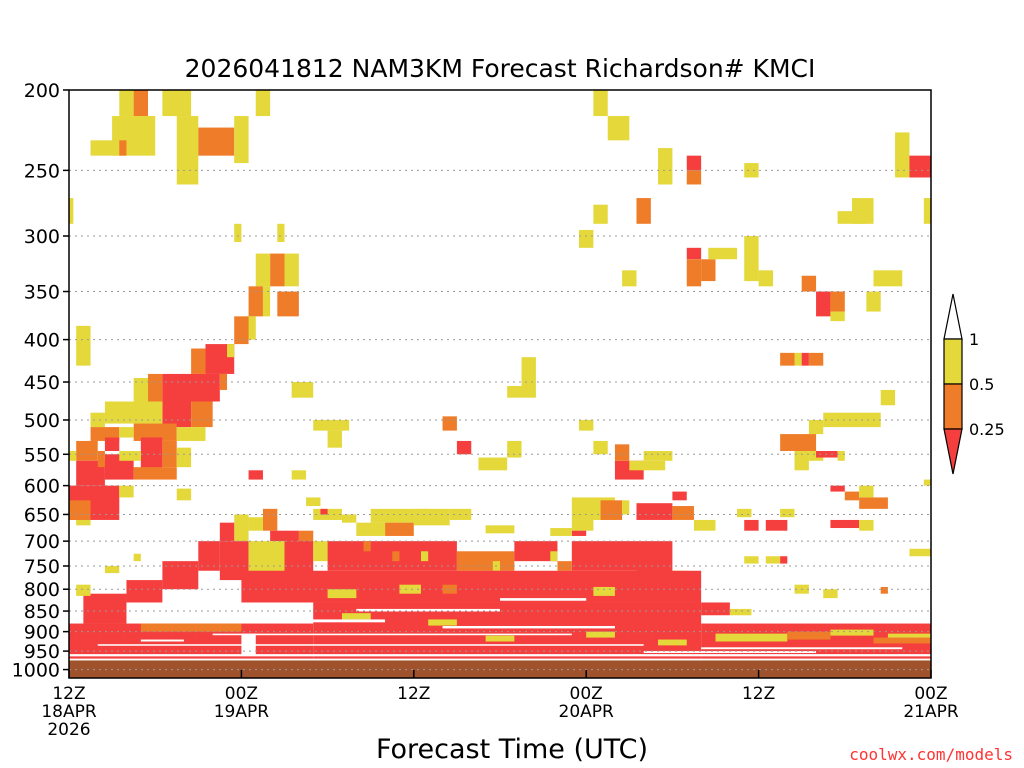  What do you see at coordinates (987, 429) in the screenshot?
I see `colorbar-label: 0.25` at bounding box center [987, 429].